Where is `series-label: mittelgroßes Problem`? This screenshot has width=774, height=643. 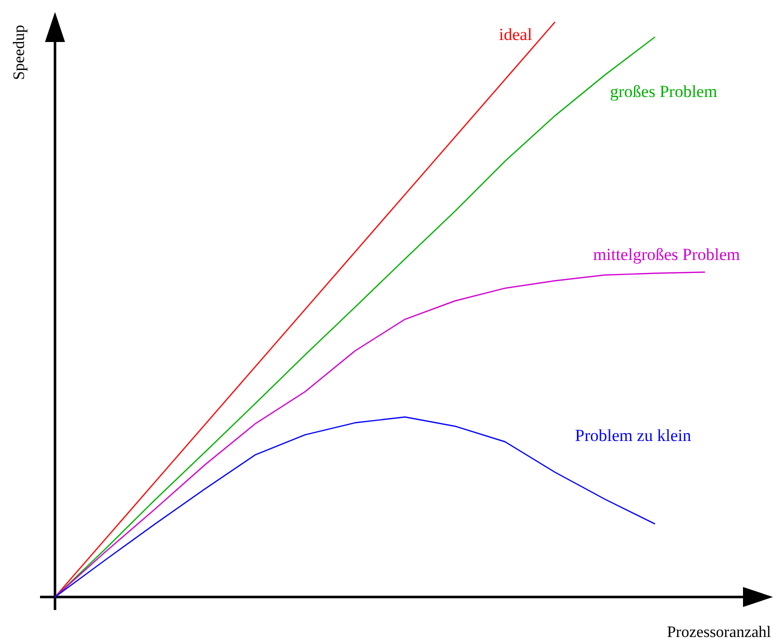
series-label: mittelgroßes Problem is located at coordinates (666, 254).